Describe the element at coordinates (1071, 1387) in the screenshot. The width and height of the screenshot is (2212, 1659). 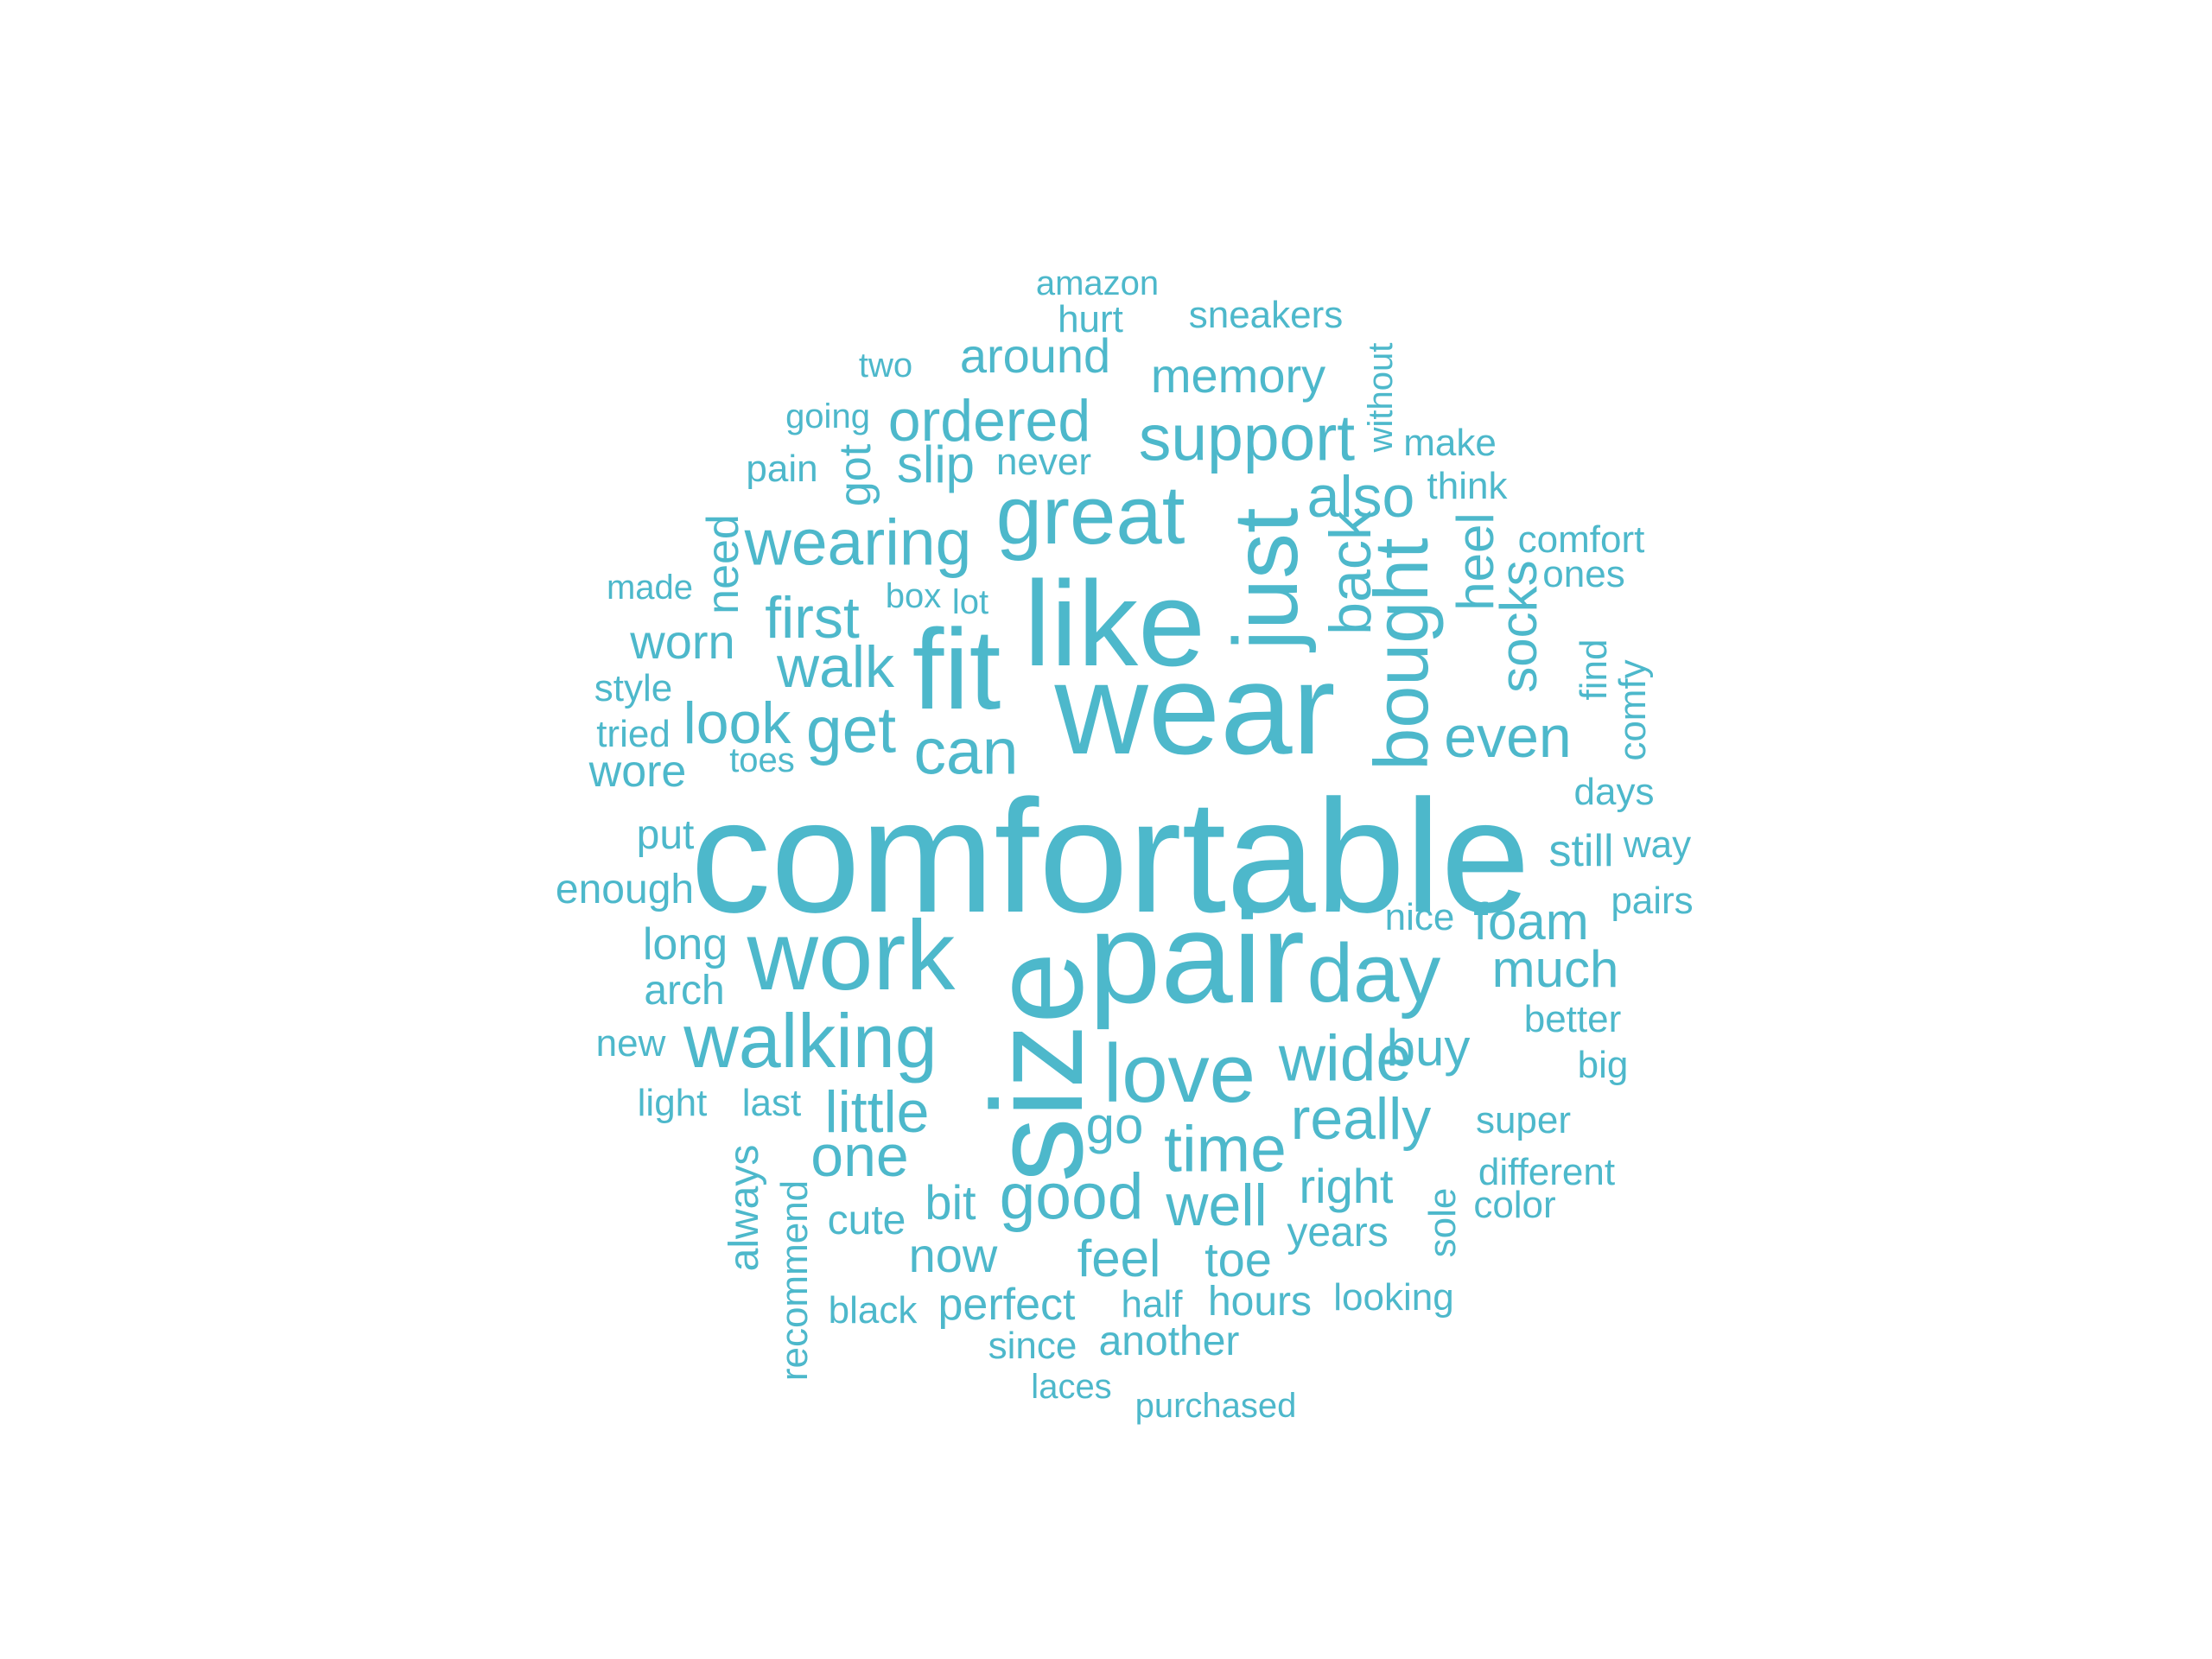
I see `word-laces: laces` at that location.